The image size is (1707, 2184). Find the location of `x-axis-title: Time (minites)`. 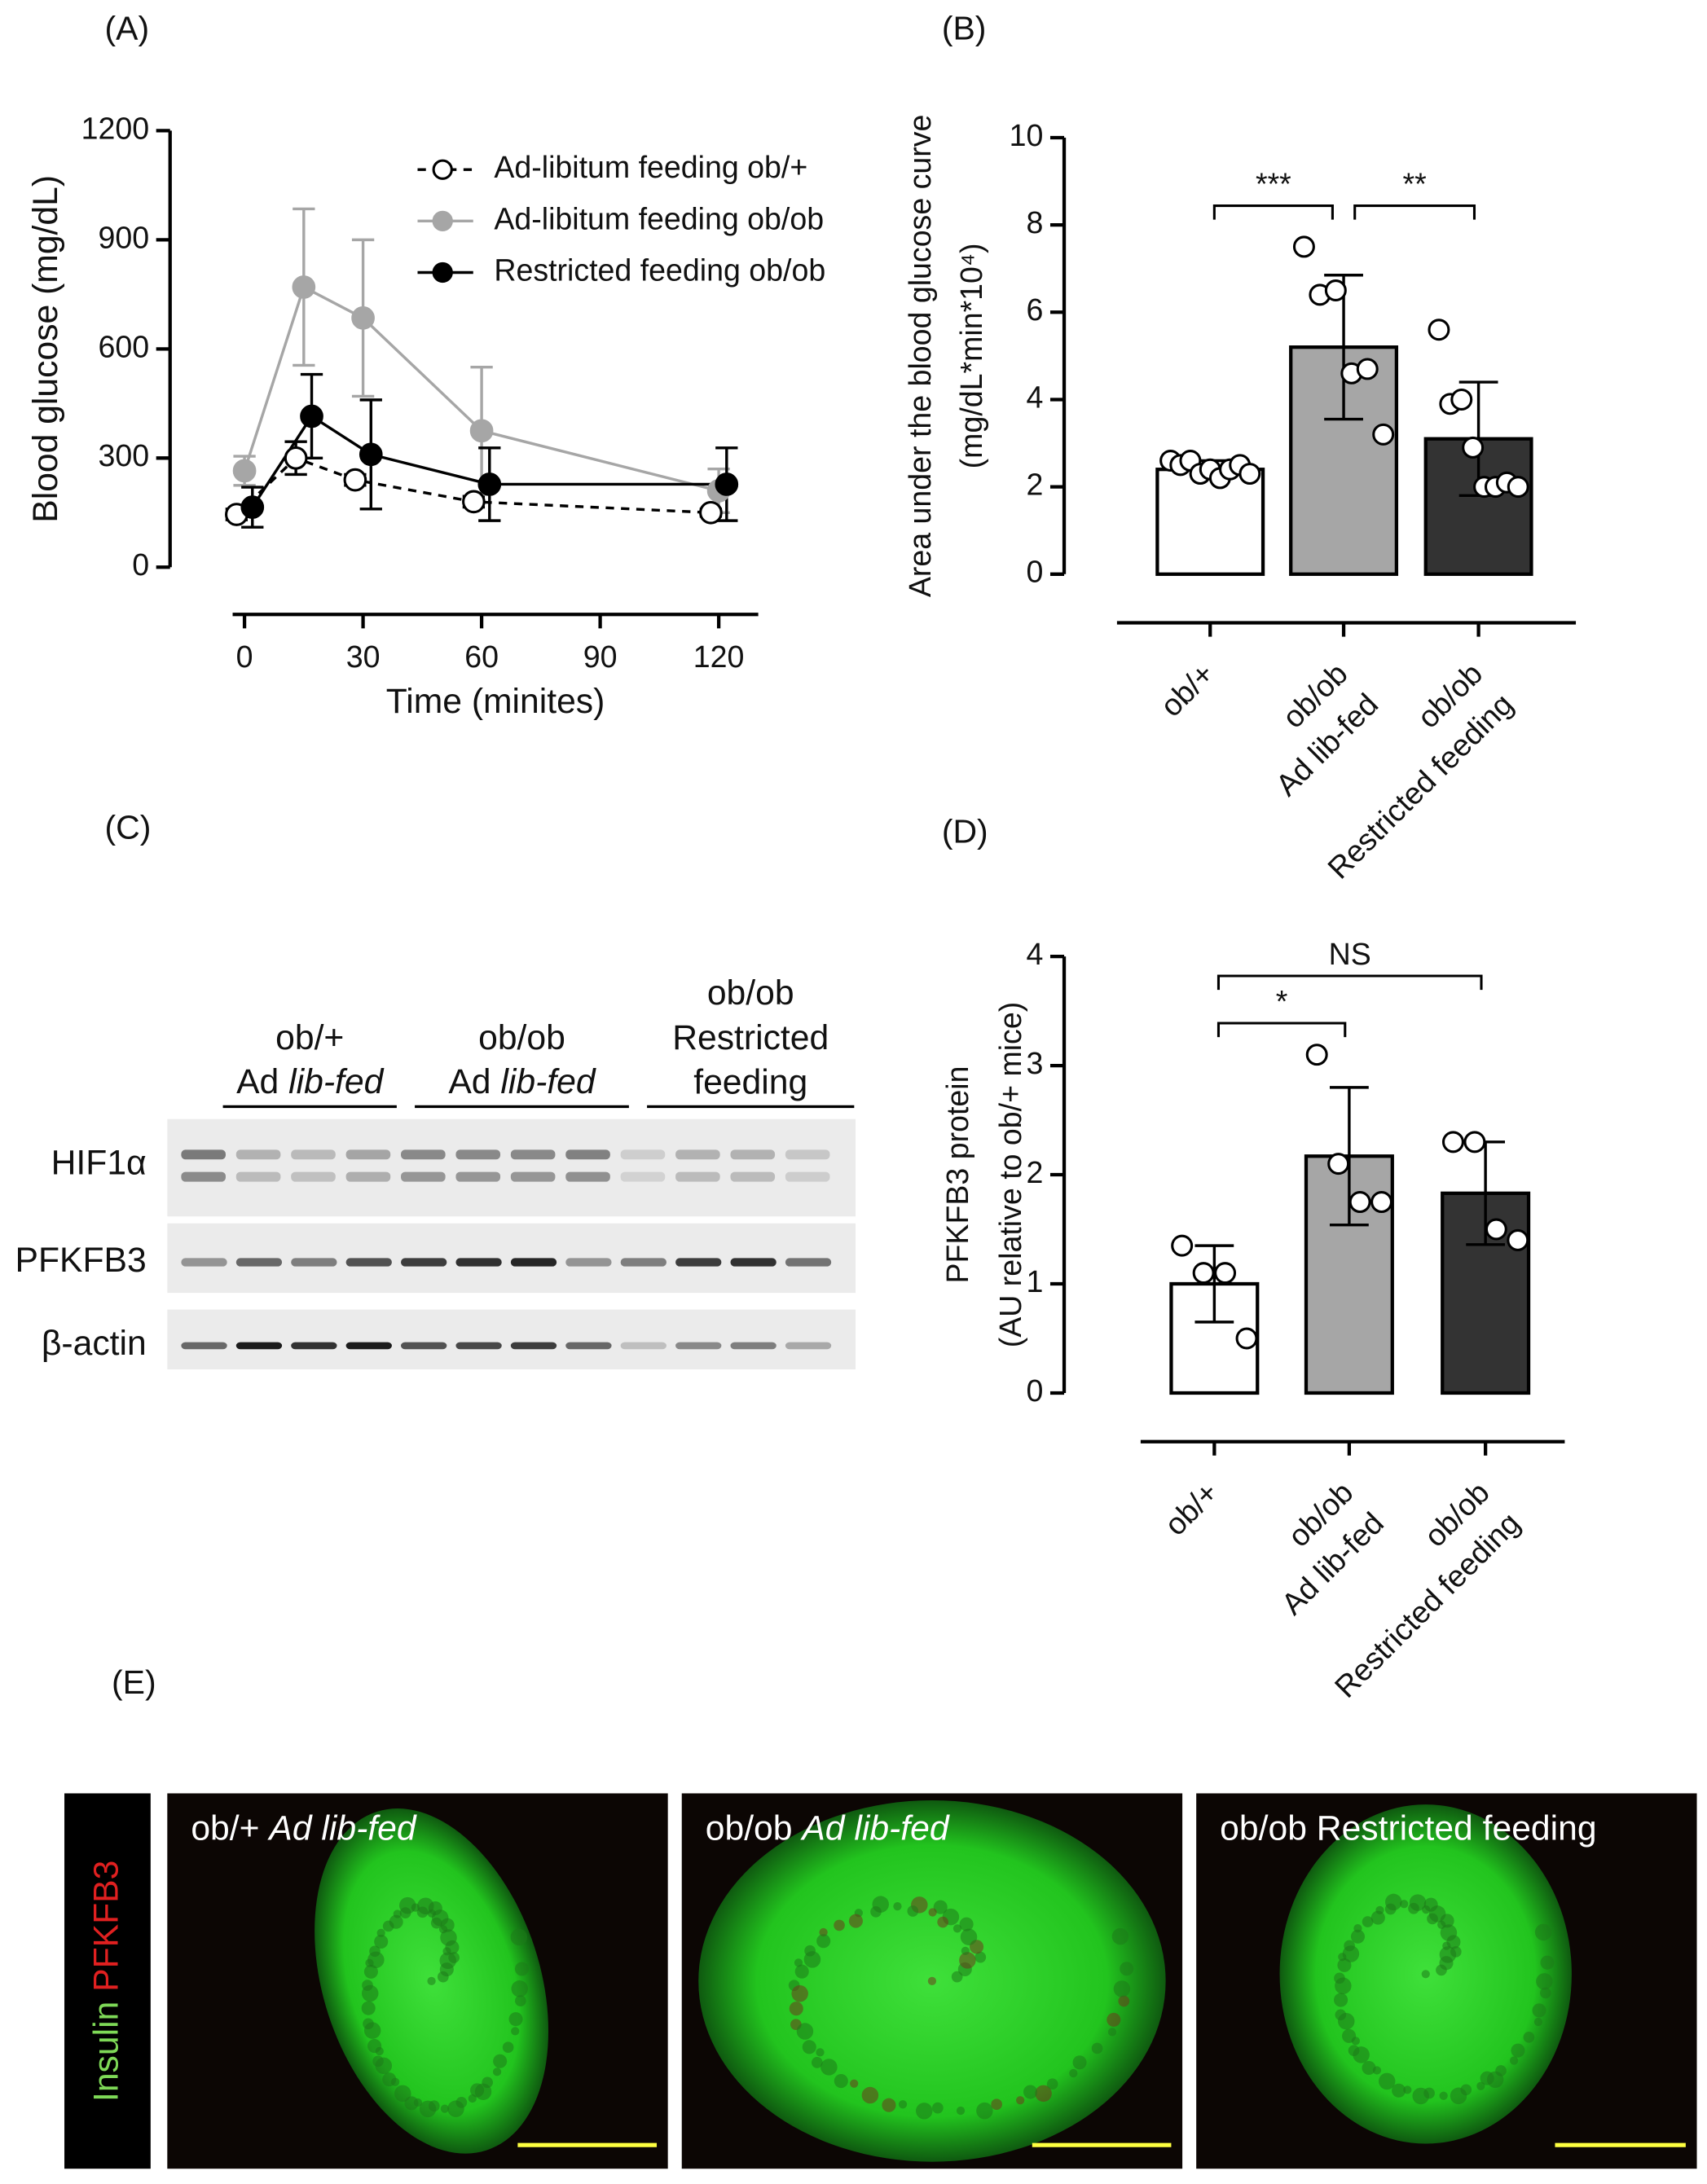

x-axis-title: Time (minites) is located at coordinates (495, 701).